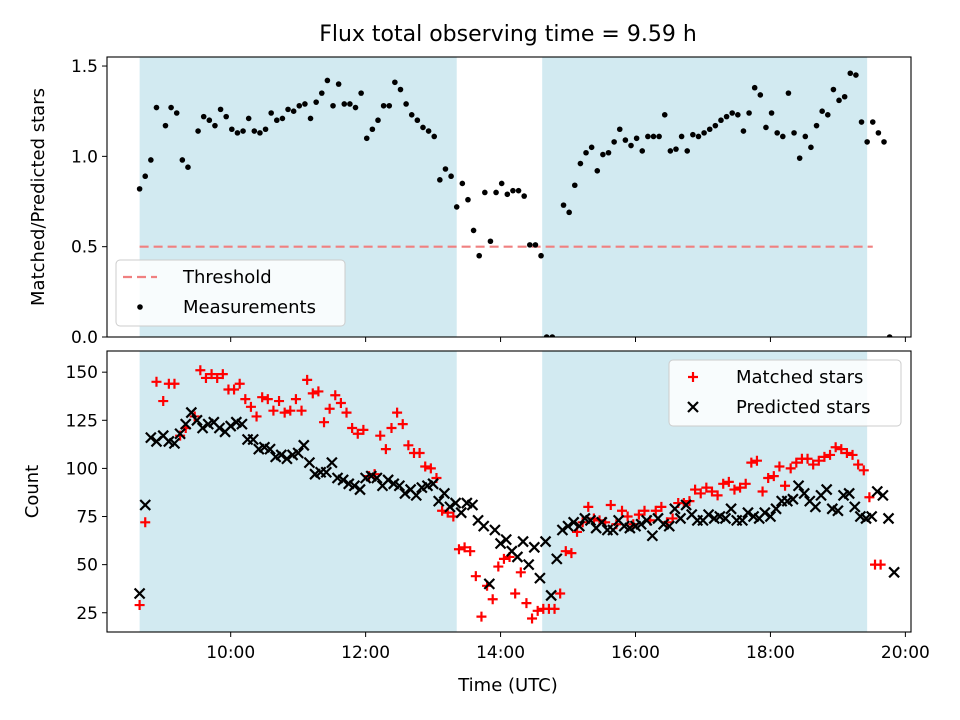 The height and width of the screenshot is (720, 960). I want to click on legend-box, so click(230, 293).